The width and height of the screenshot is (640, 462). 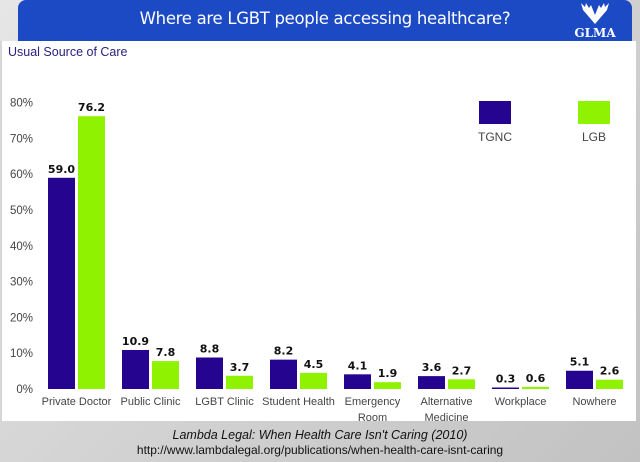 What do you see at coordinates (432, 367) in the screenshot?
I see `data-label: 3.6` at bounding box center [432, 367].